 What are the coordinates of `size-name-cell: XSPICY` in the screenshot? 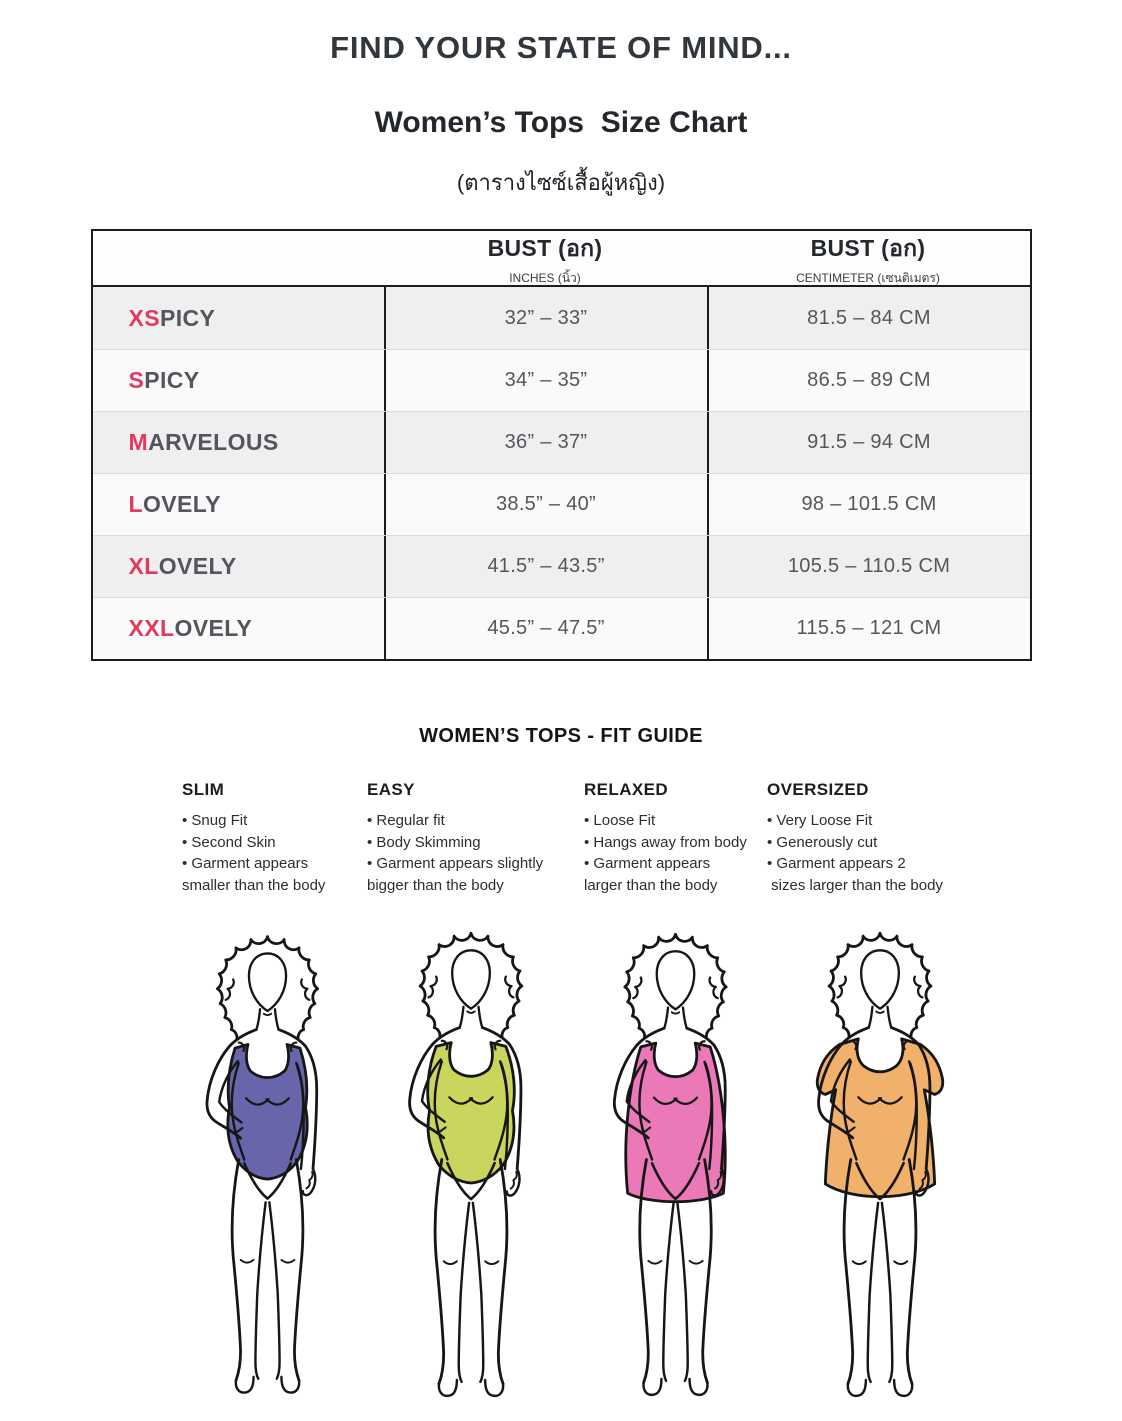 It's located at (238, 318).